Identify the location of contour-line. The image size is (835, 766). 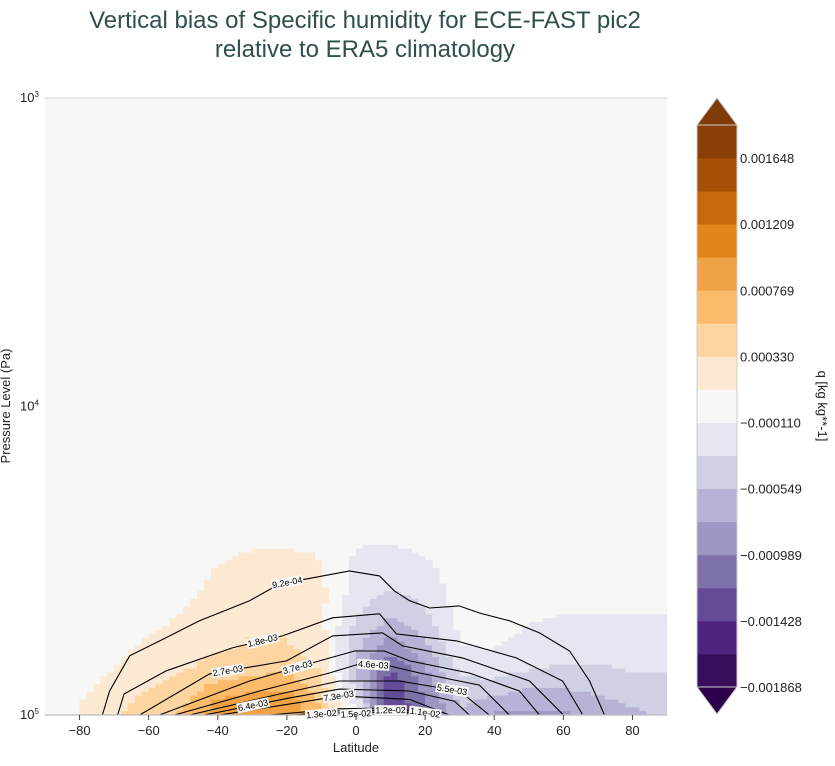
(349, 682).